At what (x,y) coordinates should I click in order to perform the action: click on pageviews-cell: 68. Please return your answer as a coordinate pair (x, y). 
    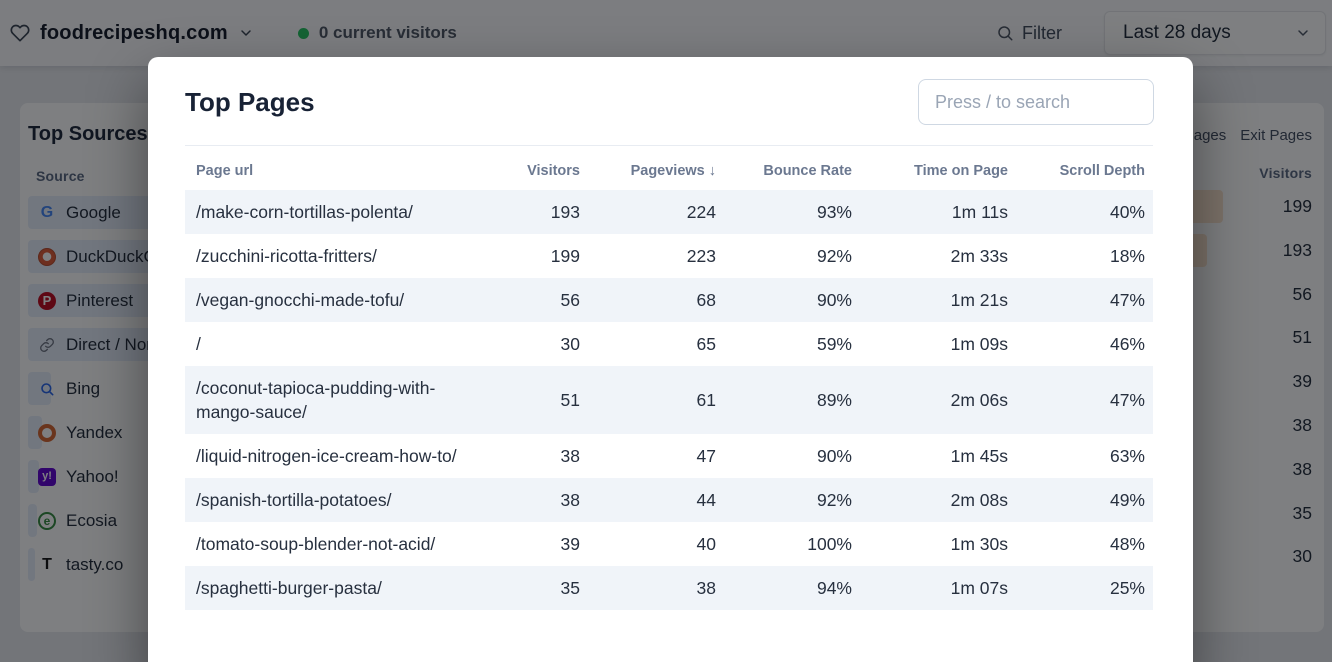
    Looking at the image, I should click on (706, 300).